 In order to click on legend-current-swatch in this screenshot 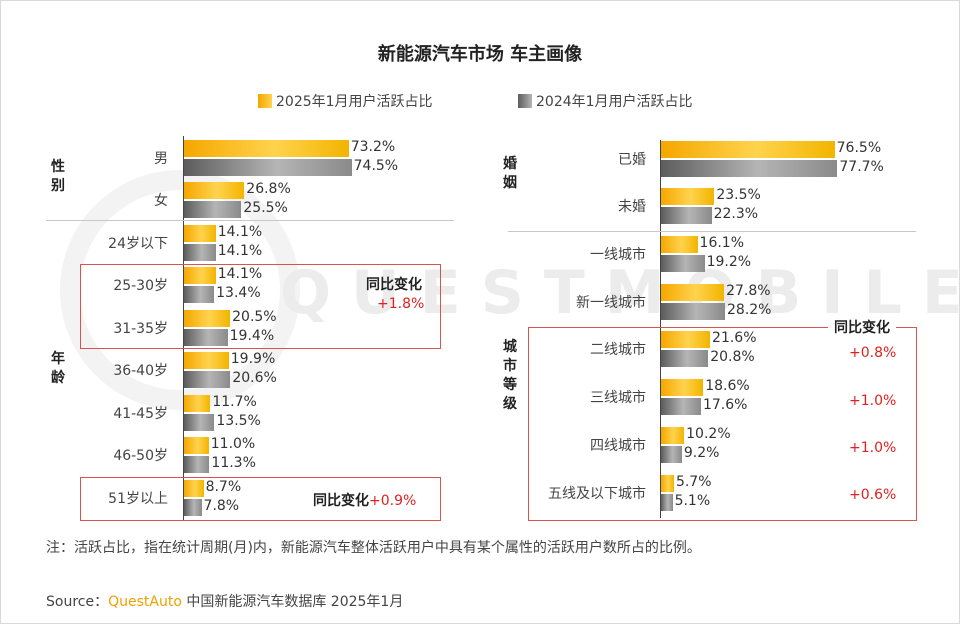, I will do `click(265, 101)`.